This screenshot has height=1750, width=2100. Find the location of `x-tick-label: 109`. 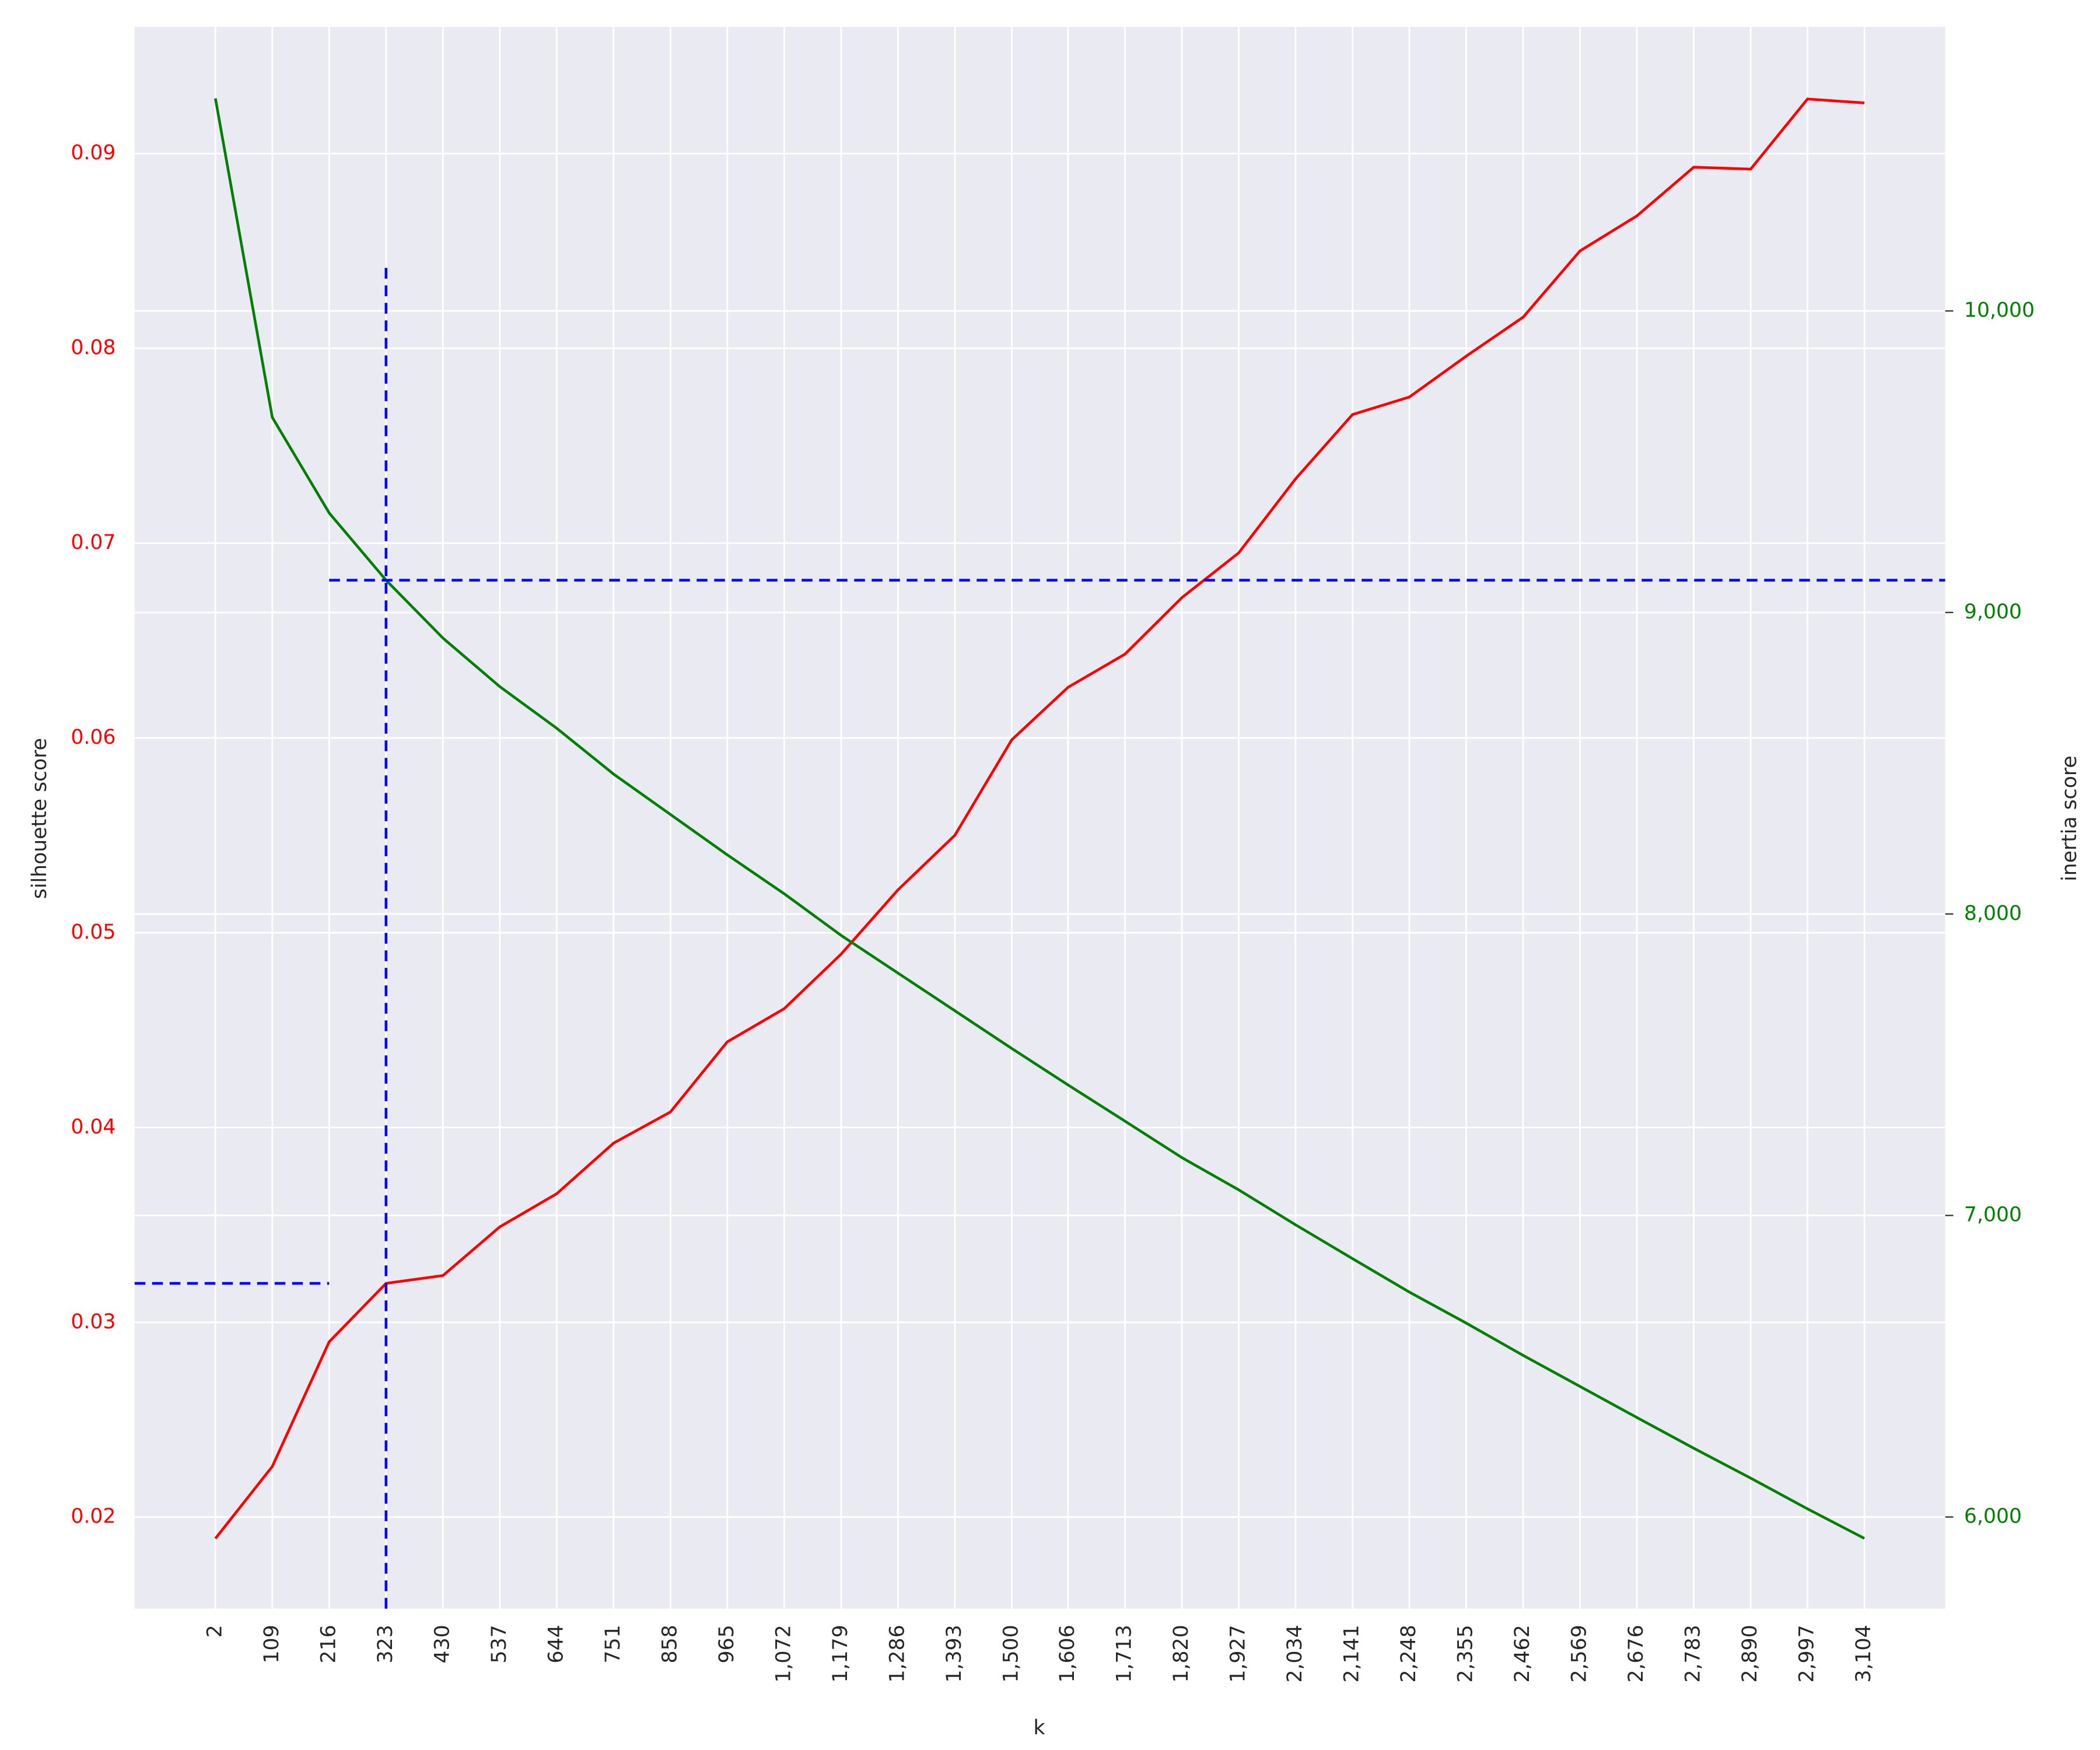

x-tick-label: 109 is located at coordinates (272, 1644).